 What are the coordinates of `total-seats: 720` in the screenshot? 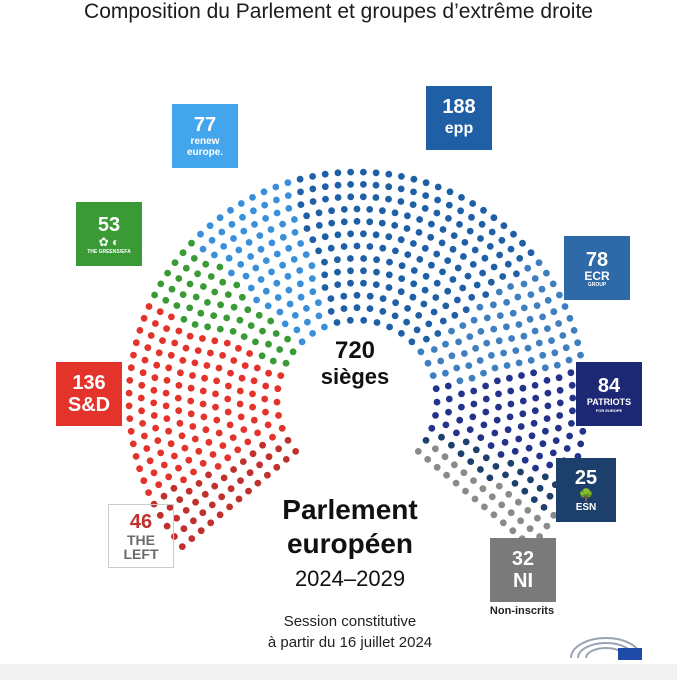 It's located at (355, 350).